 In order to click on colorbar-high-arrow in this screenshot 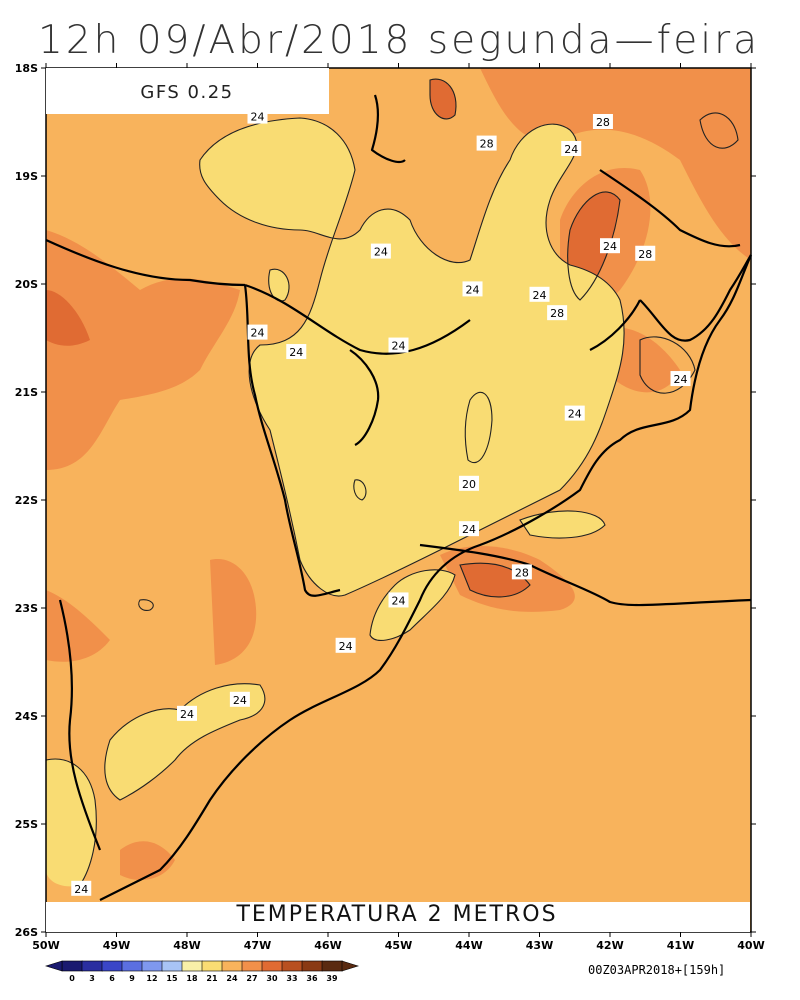, I will do `click(350, 966)`.